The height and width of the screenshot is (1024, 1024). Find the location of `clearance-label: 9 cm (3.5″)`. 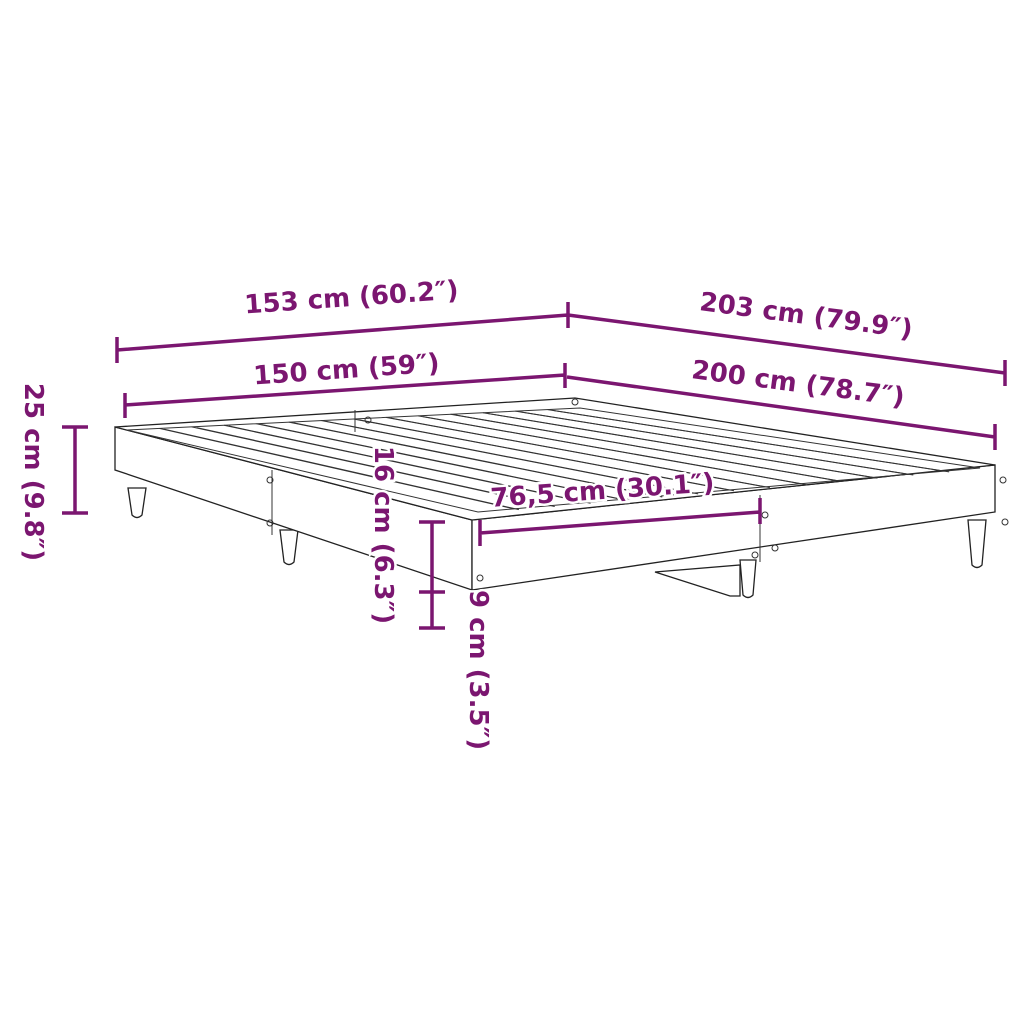

clearance-label: 9 cm (3.5″) is located at coordinates (478, 670).